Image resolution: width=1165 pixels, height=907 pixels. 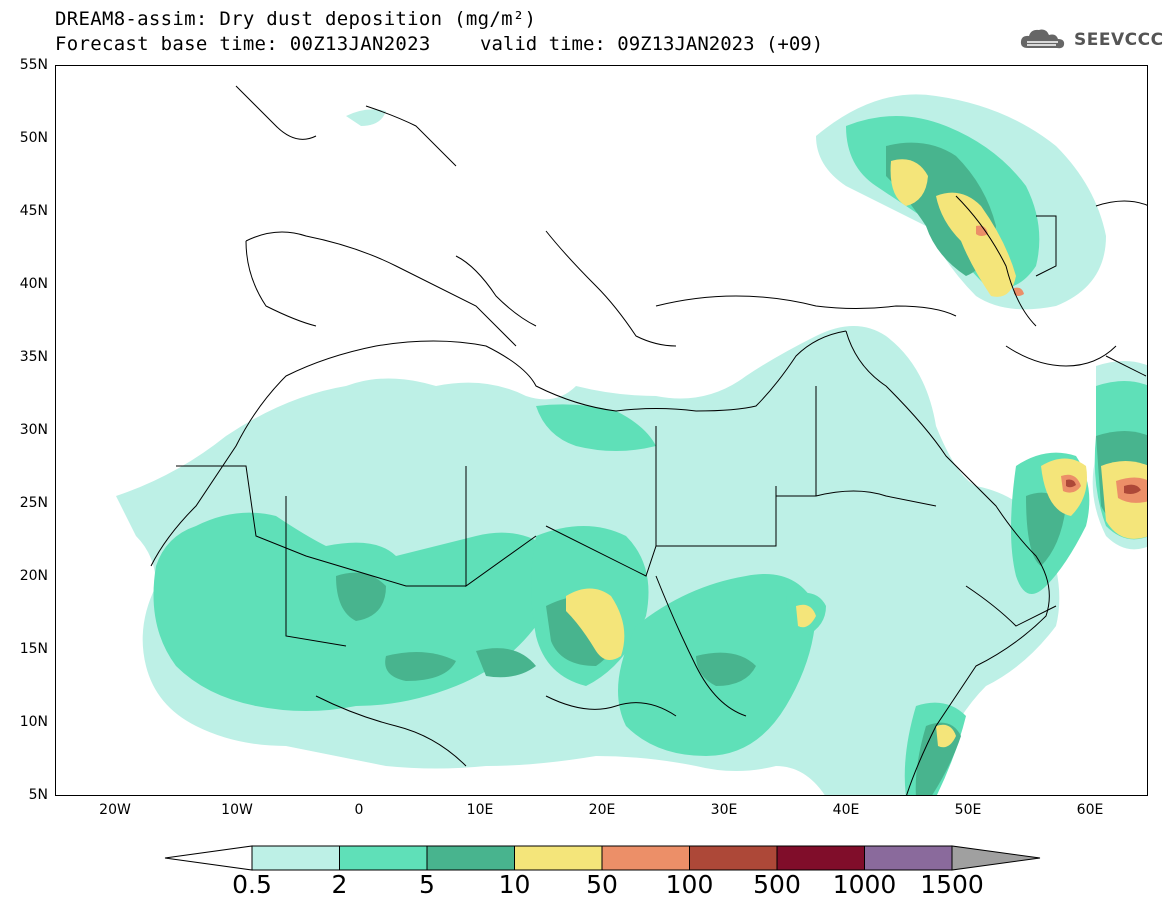 I want to click on latitude-label: 25N, so click(x=33, y=503).